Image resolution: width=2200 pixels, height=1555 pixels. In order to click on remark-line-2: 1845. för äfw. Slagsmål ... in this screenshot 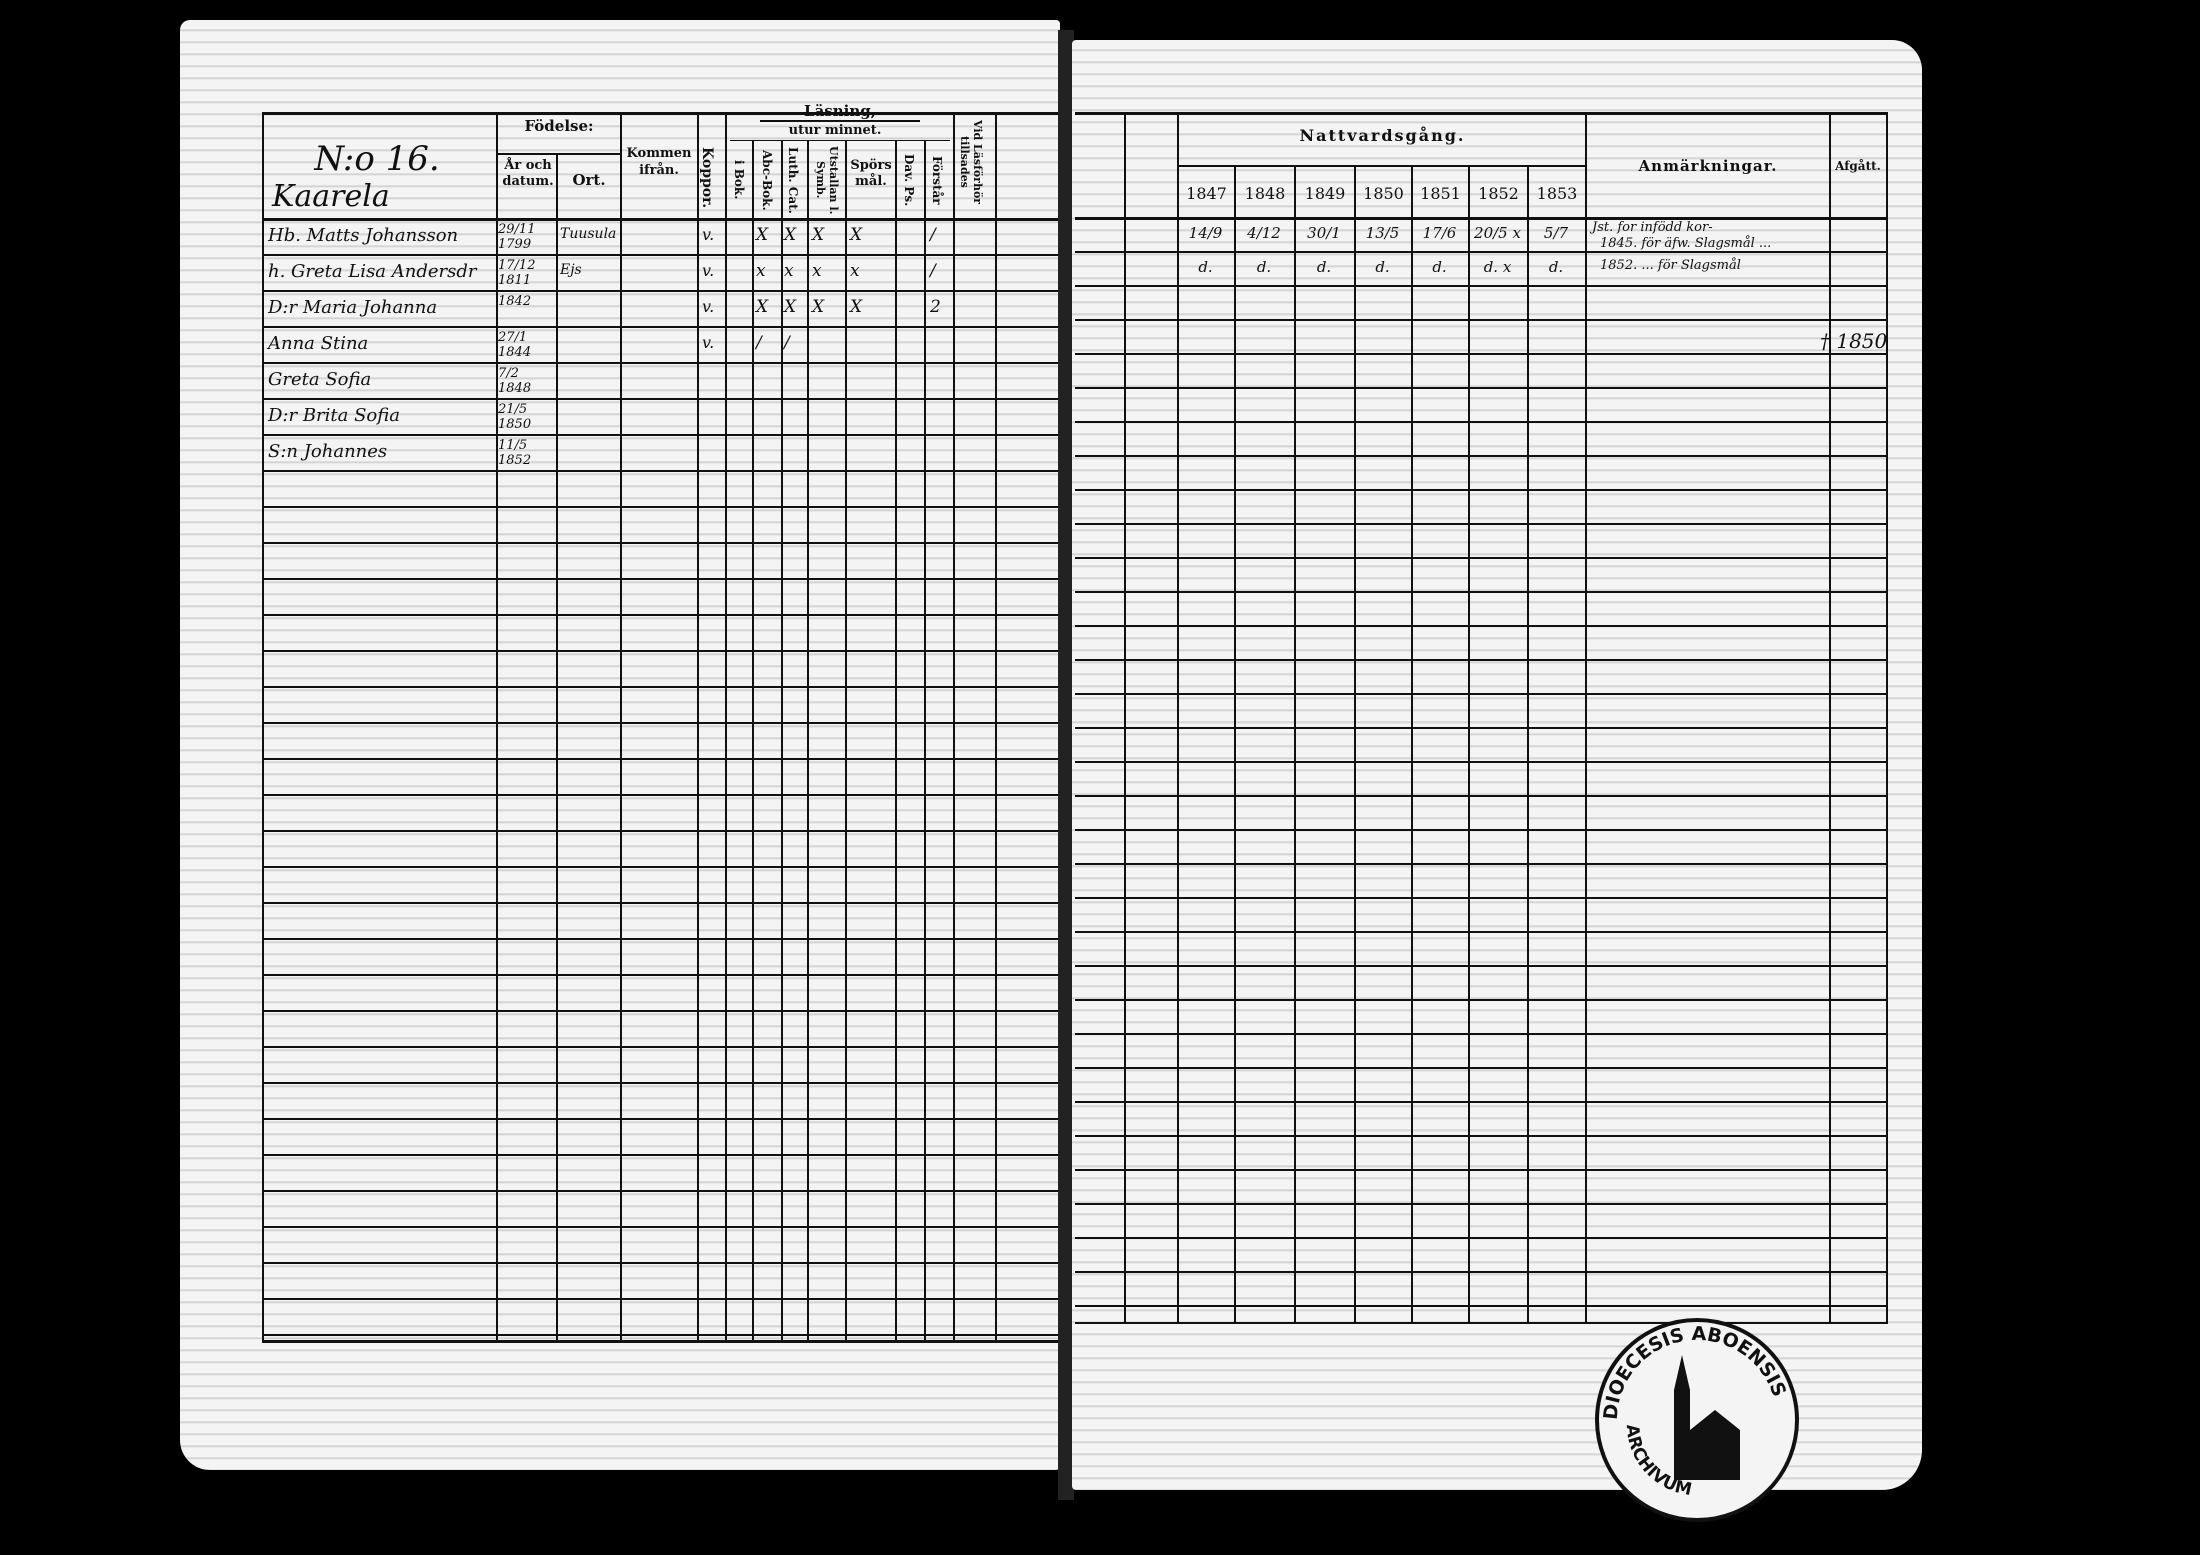, I will do `click(1686, 243)`.